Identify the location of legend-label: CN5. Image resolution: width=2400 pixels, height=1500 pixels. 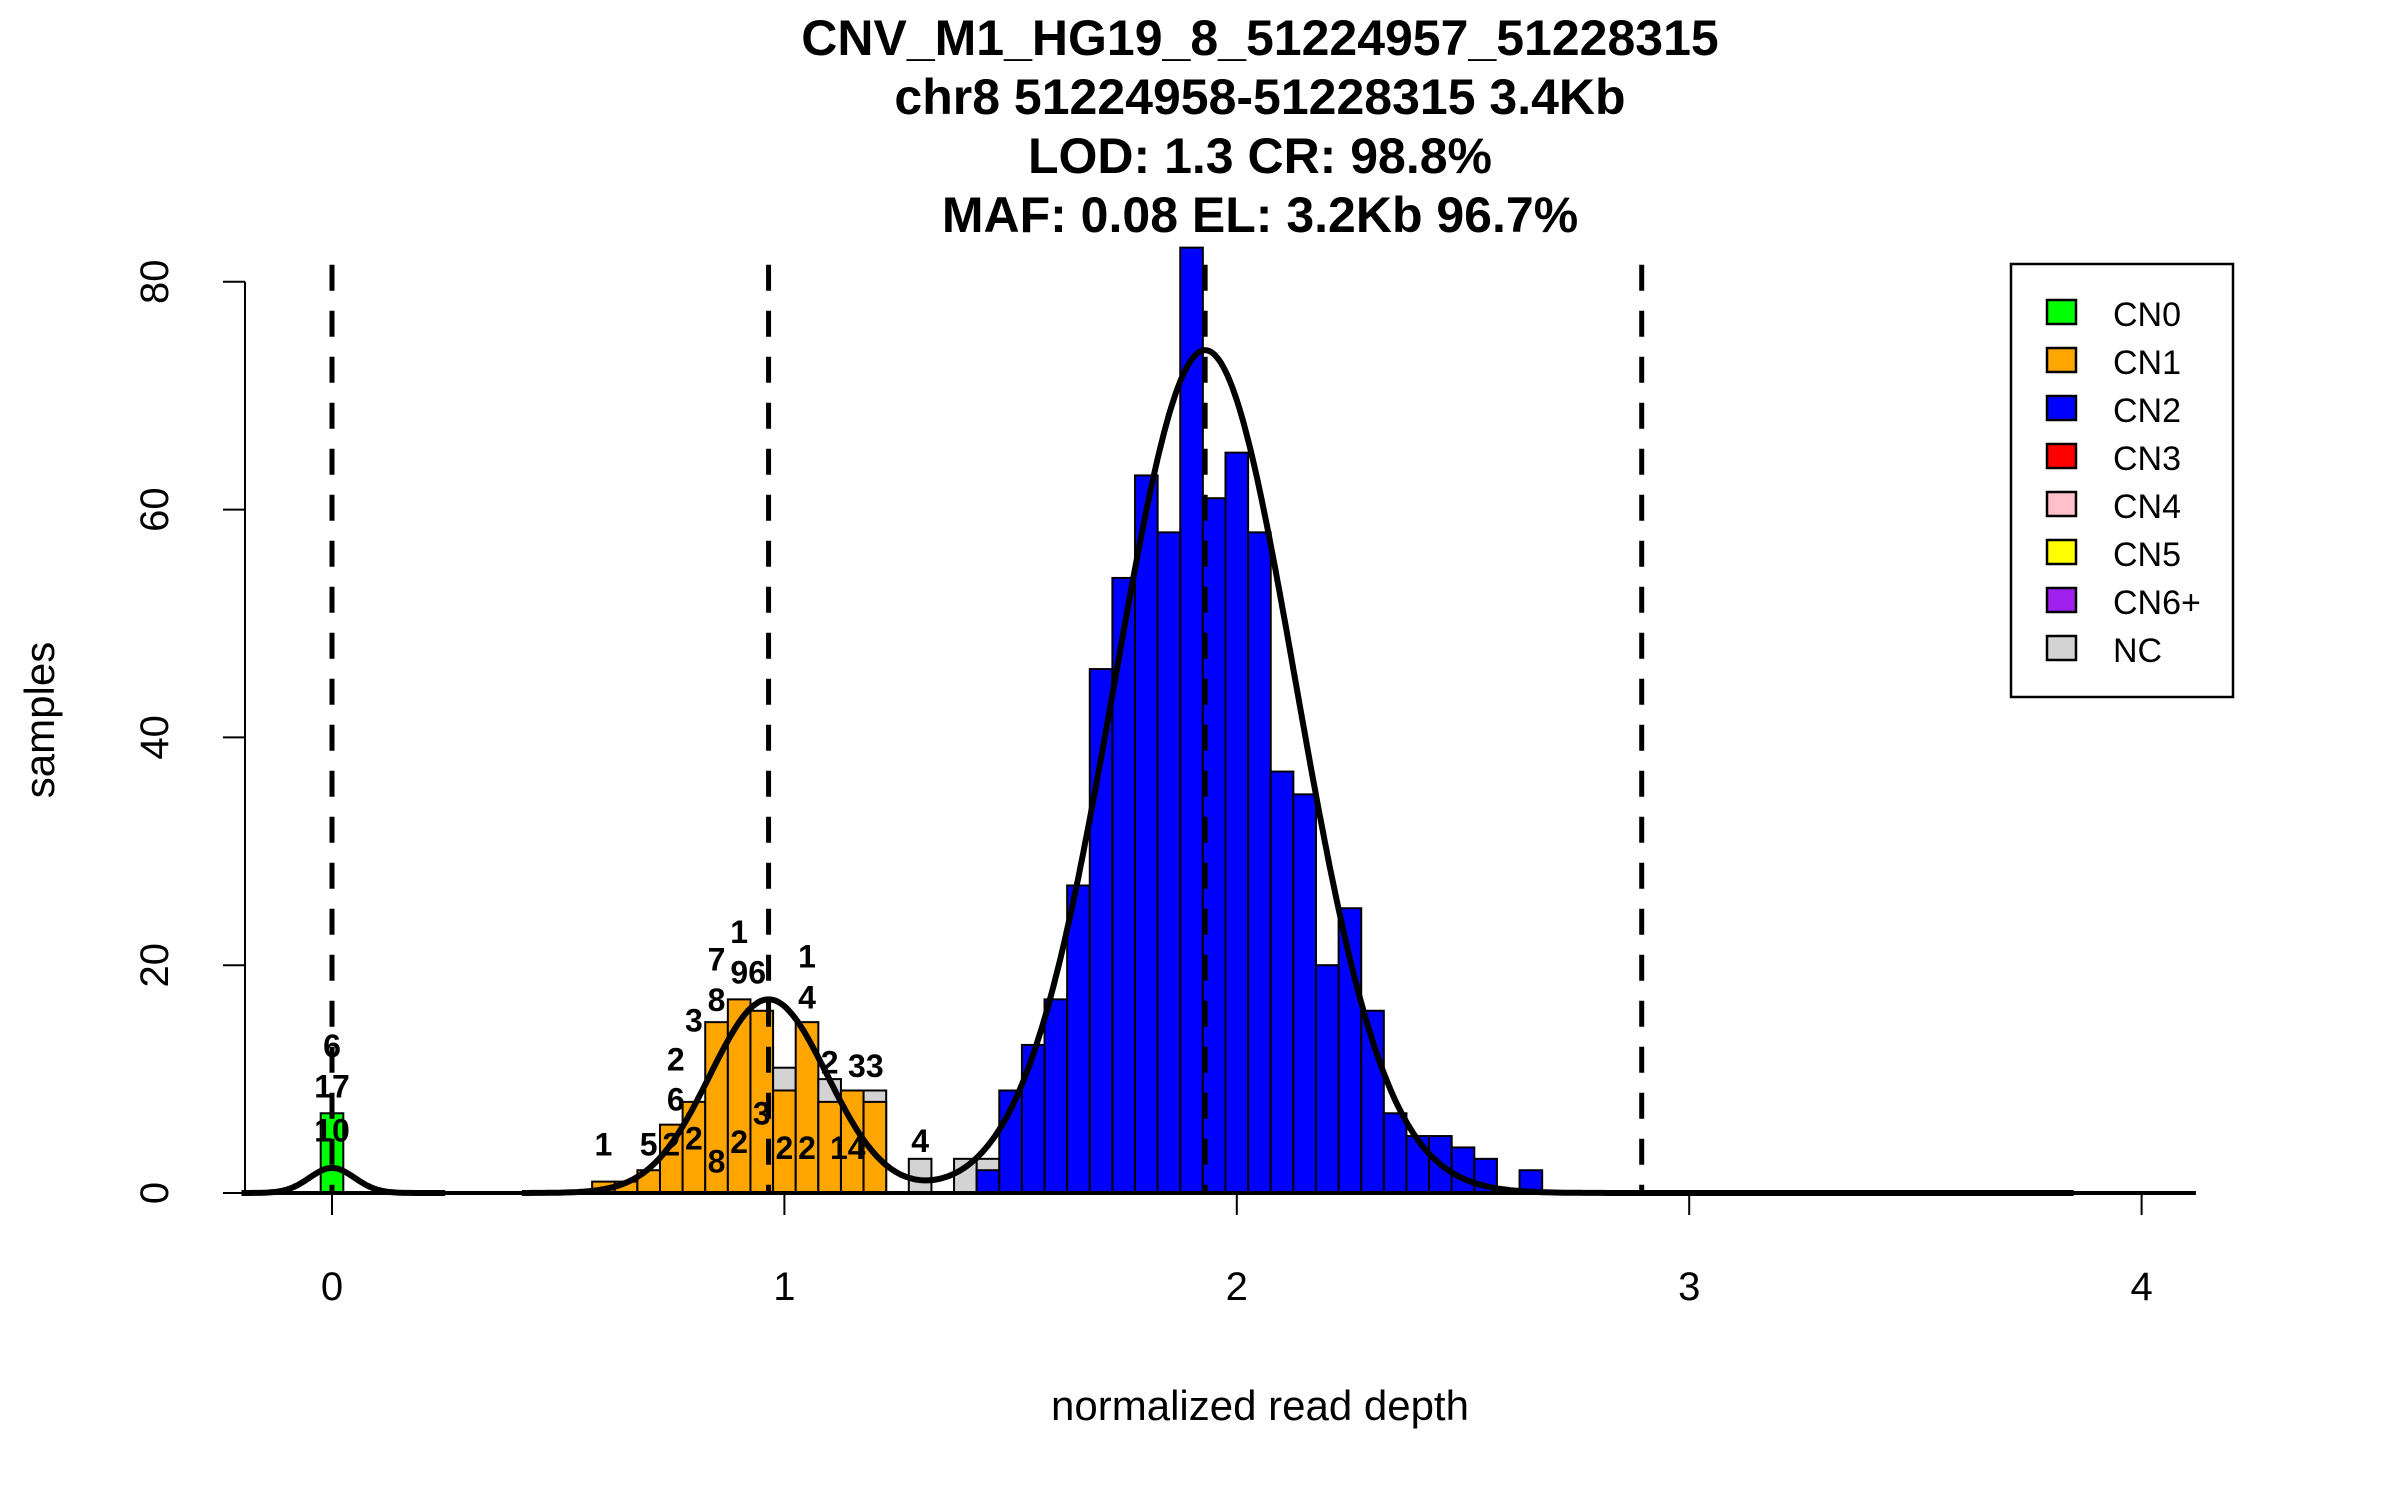
(2147, 555).